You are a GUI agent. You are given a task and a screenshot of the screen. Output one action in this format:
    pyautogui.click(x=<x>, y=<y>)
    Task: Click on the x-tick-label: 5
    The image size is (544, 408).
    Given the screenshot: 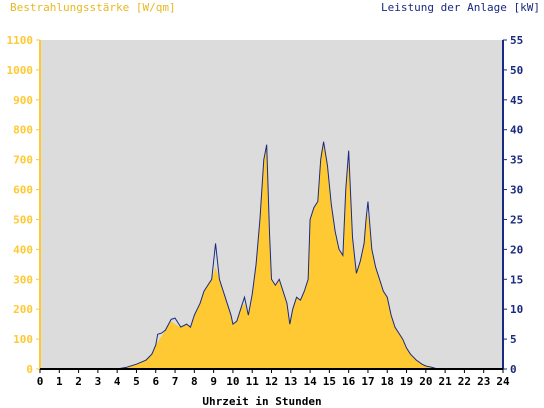 What is the action you would take?
    pyautogui.click(x=136, y=381)
    